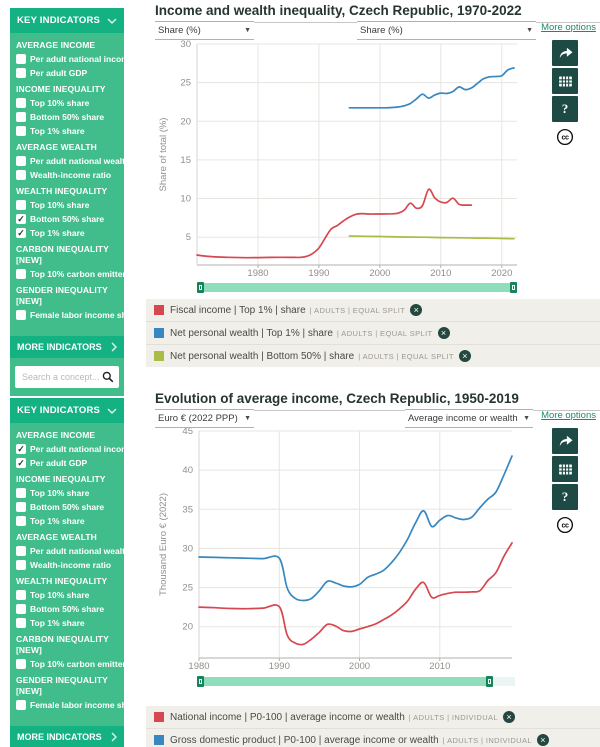 This screenshot has width=600, height=747. I want to click on svg-text: 2000, so click(379, 273).